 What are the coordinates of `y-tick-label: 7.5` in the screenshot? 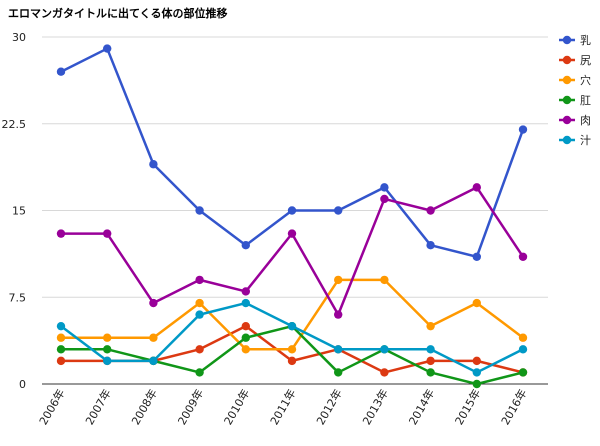 It's located at (18, 297).